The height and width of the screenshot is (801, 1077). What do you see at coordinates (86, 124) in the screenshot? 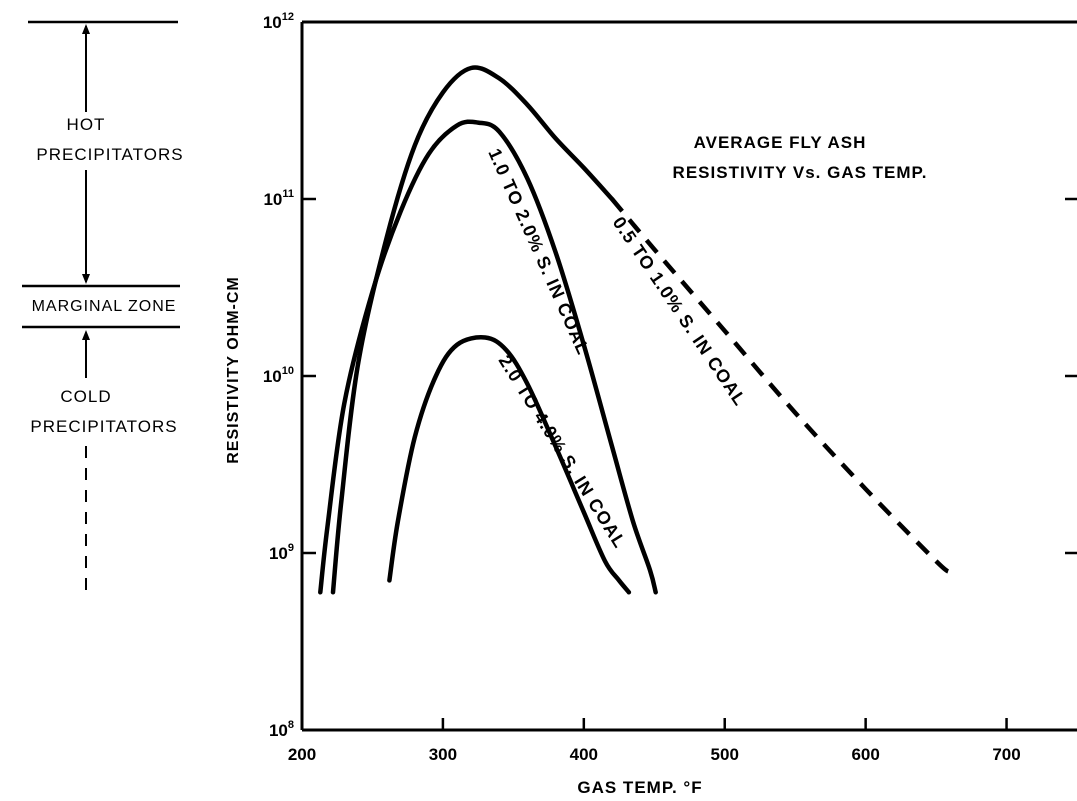
I see `hot-label-1: HOT` at bounding box center [86, 124].